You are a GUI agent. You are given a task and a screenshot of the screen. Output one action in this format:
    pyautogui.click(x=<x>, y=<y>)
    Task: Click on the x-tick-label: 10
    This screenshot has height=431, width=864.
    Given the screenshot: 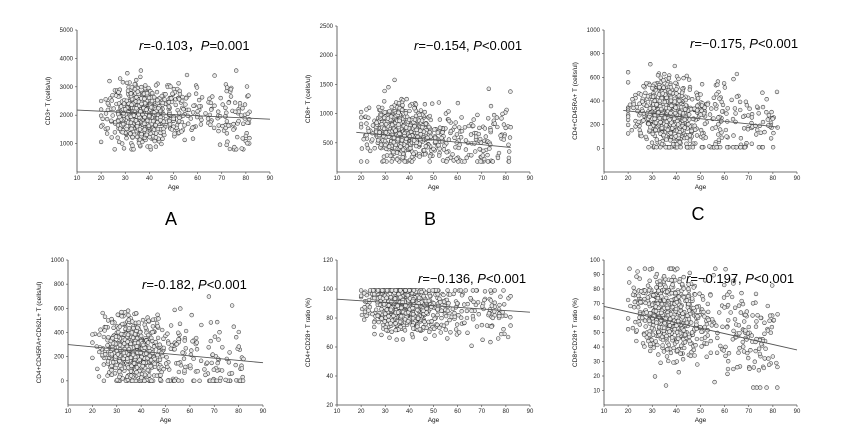 What is the action you would take?
    pyautogui.click(x=604, y=412)
    